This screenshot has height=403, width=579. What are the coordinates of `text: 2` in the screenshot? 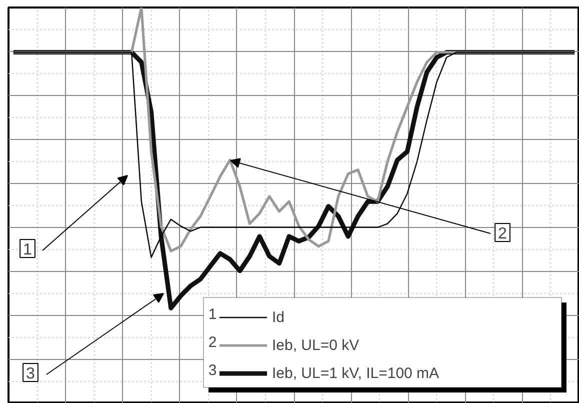 It's located at (212, 342).